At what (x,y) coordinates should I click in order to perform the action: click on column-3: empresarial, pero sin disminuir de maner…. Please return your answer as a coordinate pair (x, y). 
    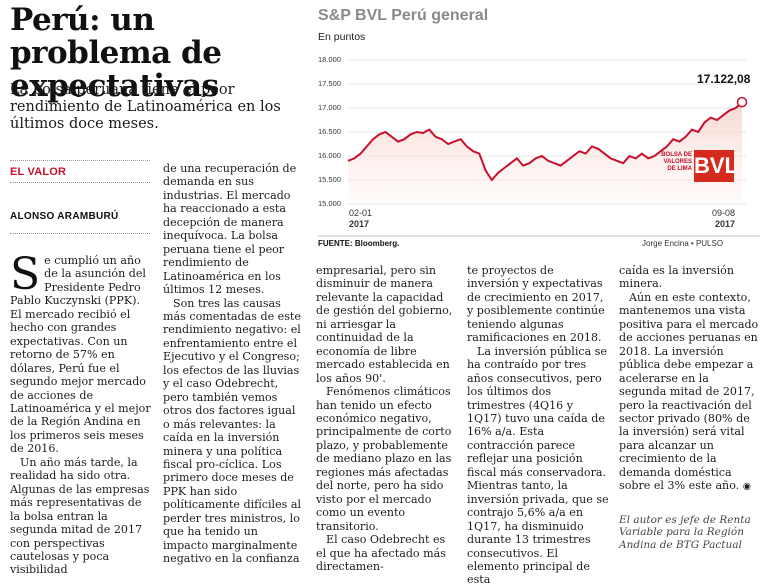
    Looking at the image, I should click on (386, 418).